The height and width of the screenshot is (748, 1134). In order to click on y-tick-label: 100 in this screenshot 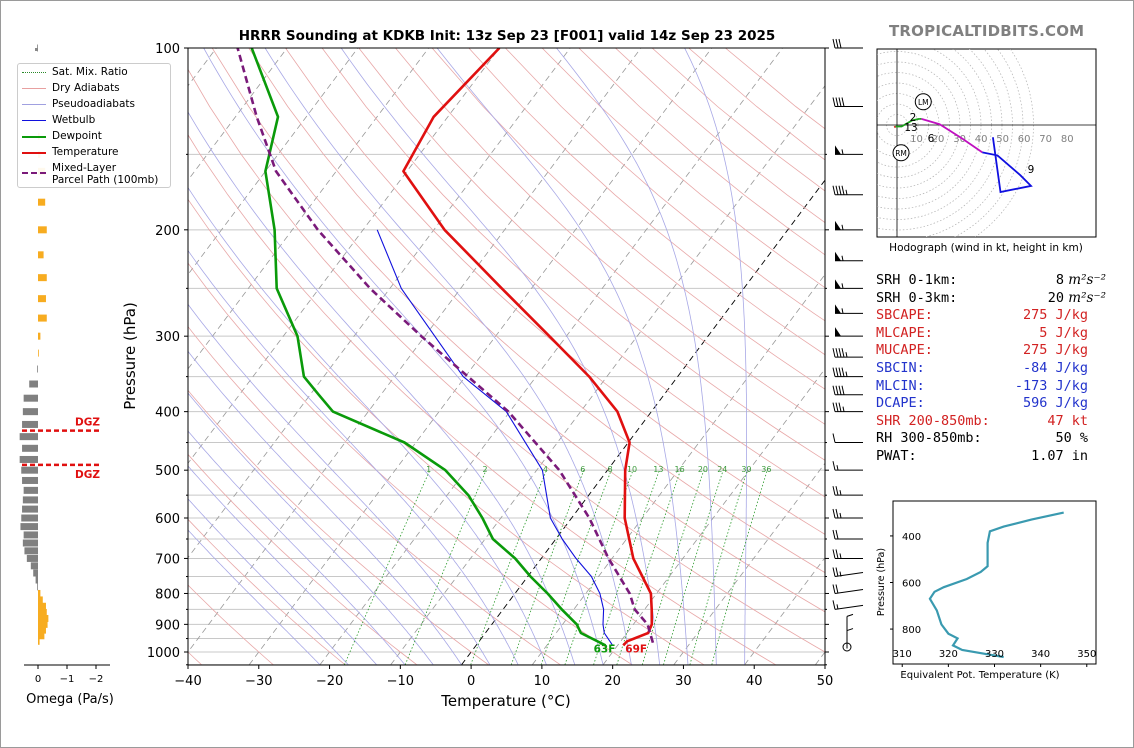, I will do `click(167, 49)`.